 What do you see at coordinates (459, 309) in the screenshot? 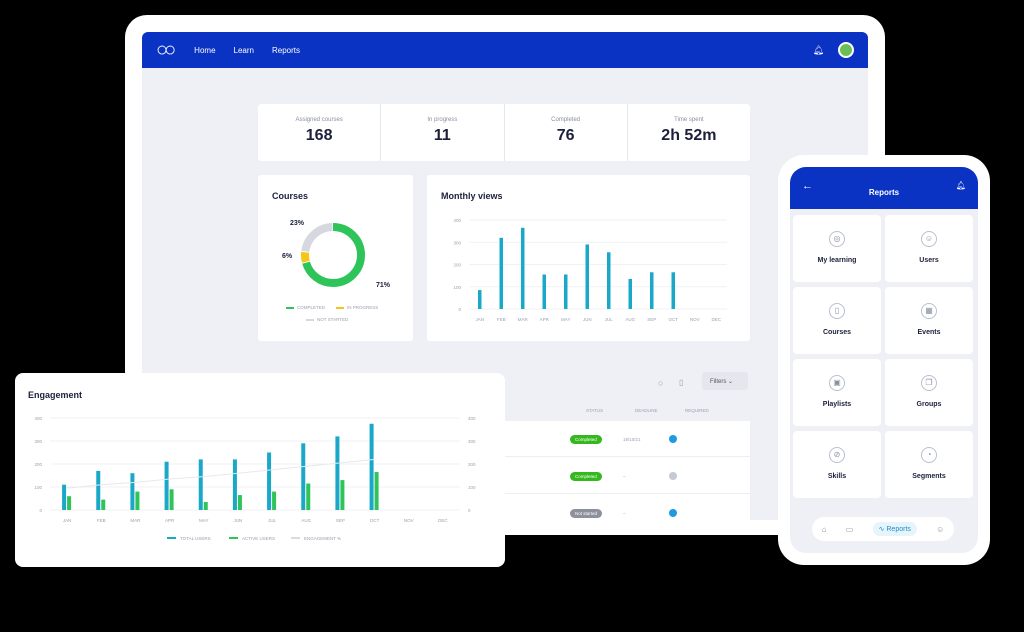
I see `y-tick: 0` at bounding box center [459, 309].